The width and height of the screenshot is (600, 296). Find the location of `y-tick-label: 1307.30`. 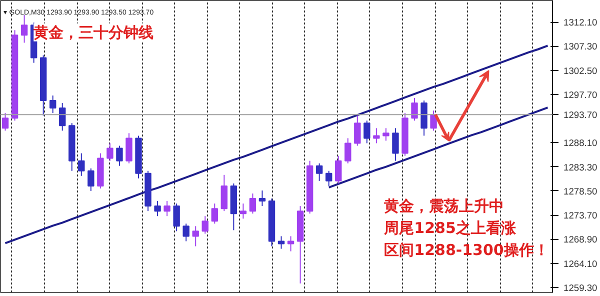

y-tick-label: 1307.30 is located at coordinates (581, 47).